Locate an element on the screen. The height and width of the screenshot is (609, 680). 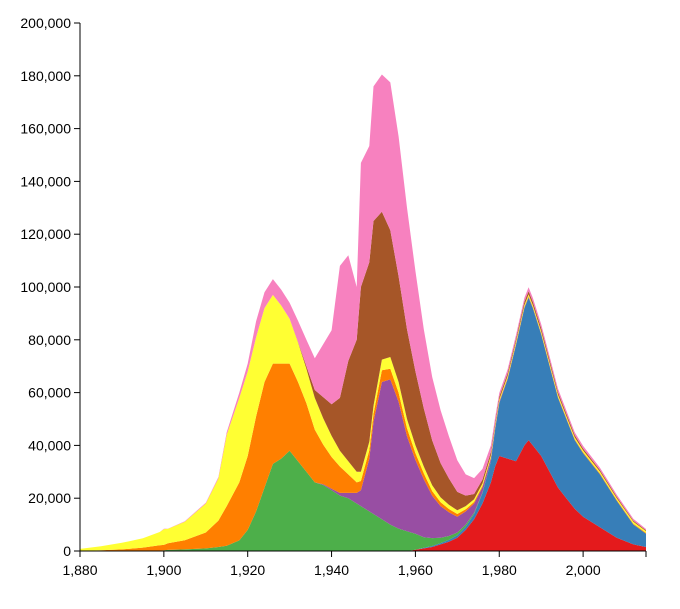
x-tick-label: 1,980 is located at coordinates (499, 570).